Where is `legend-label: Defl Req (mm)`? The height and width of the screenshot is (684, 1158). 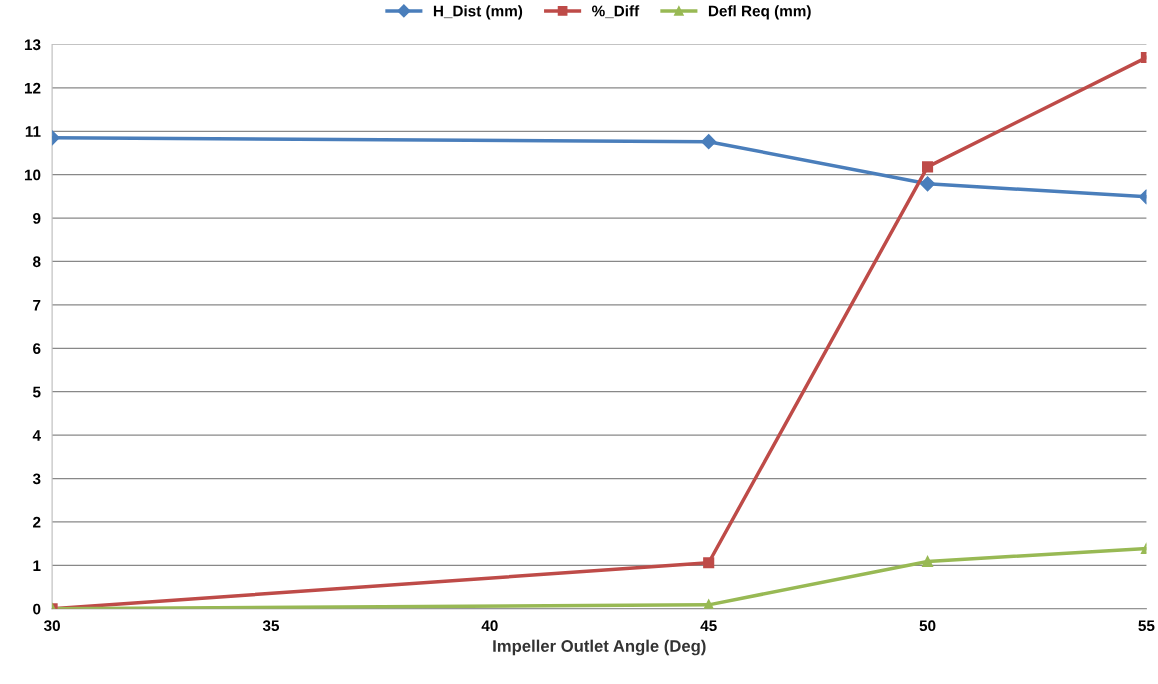 legend-label: Defl Req (mm) is located at coordinates (759, 12).